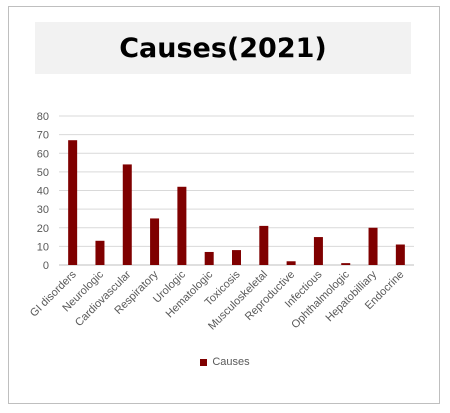 This screenshot has width=450, height=413. What do you see at coordinates (43, 247) in the screenshot?
I see `y-tick-label: 10` at bounding box center [43, 247].